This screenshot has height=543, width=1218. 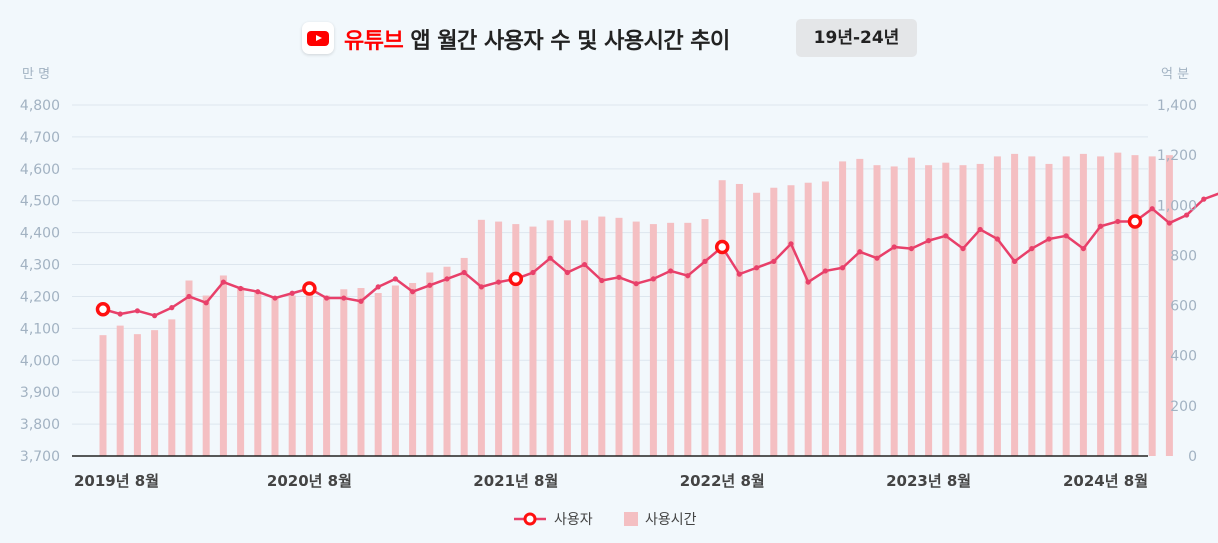 I want to click on right-tick-label: 800, so click(x=1183, y=256).